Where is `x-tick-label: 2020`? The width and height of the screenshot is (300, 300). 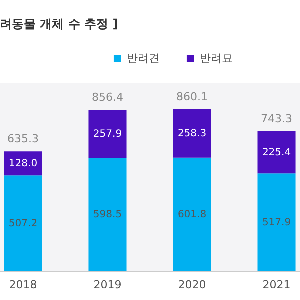 x-tick-label: 2020 is located at coordinates (192, 285).